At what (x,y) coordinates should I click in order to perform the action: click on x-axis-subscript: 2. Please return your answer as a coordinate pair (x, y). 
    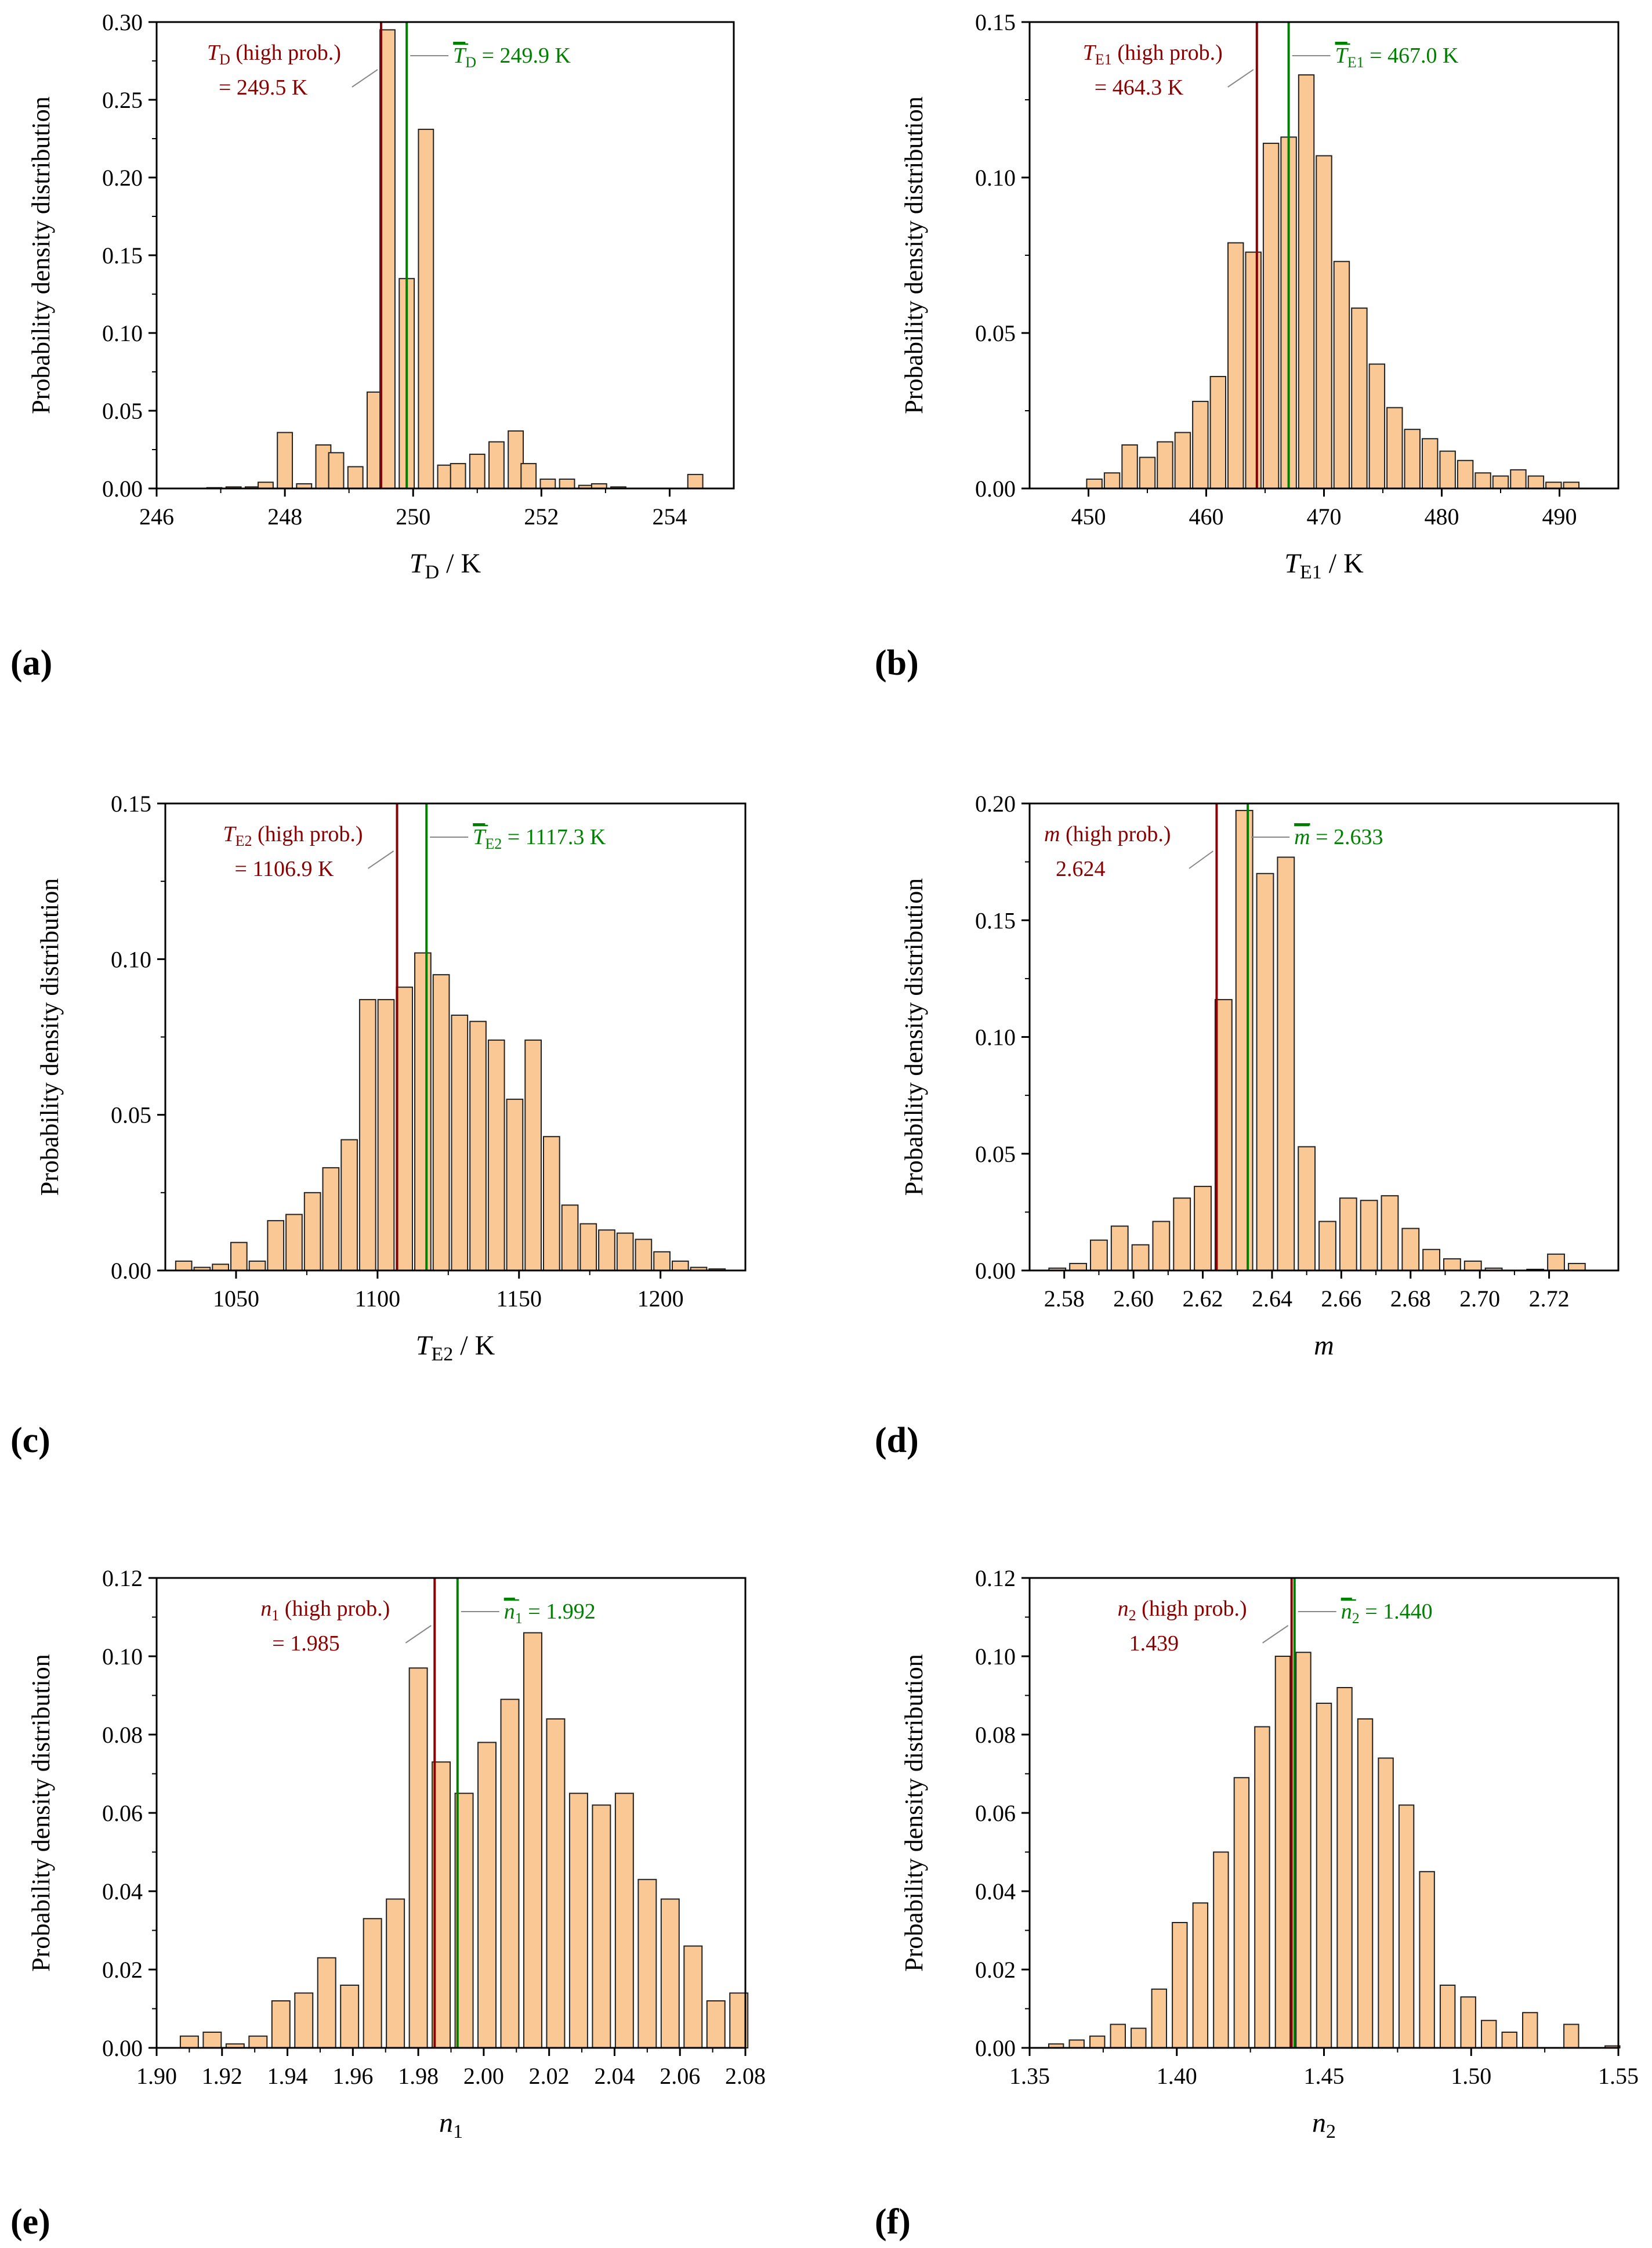
    Looking at the image, I should click on (1331, 2131).